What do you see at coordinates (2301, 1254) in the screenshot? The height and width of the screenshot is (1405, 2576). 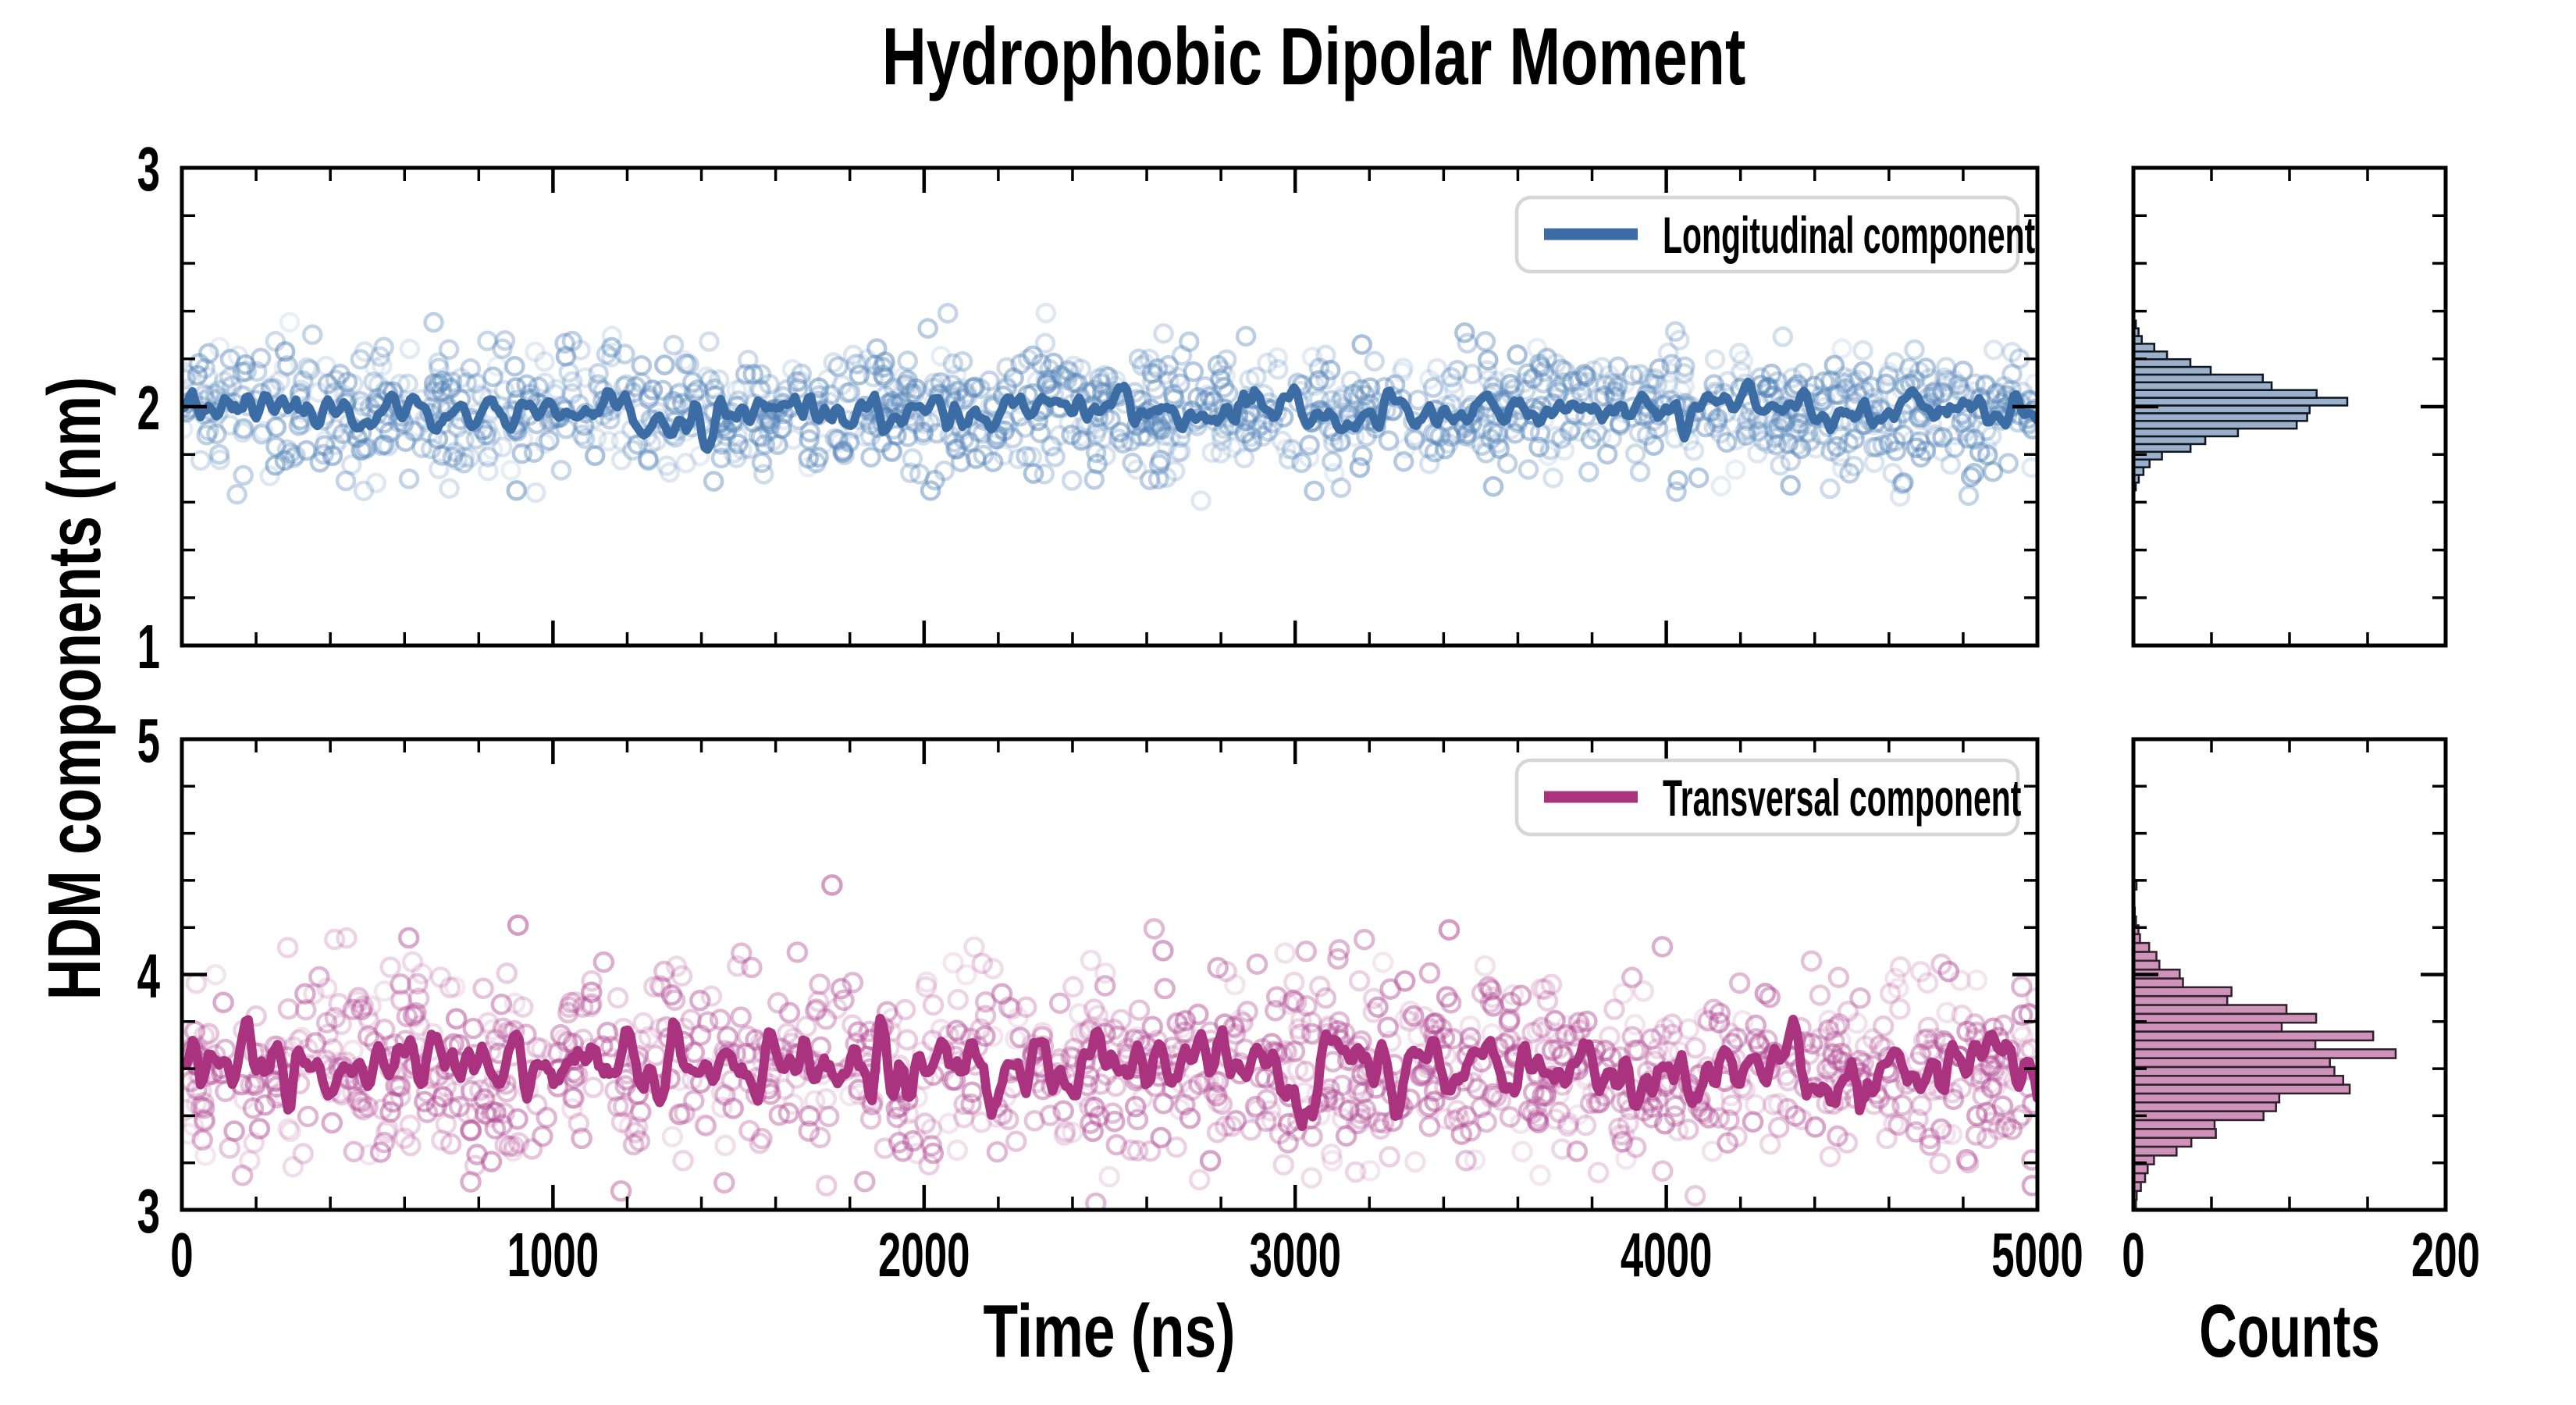 I see `tick-labels: 0 200` at bounding box center [2301, 1254].